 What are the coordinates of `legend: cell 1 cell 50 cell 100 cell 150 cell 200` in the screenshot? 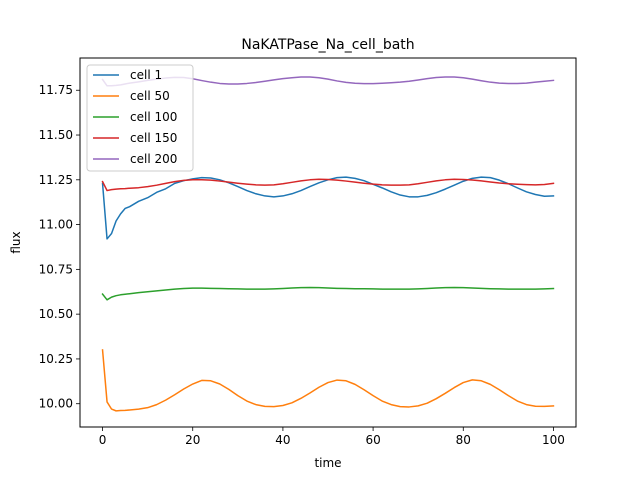 It's located at (140, 118).